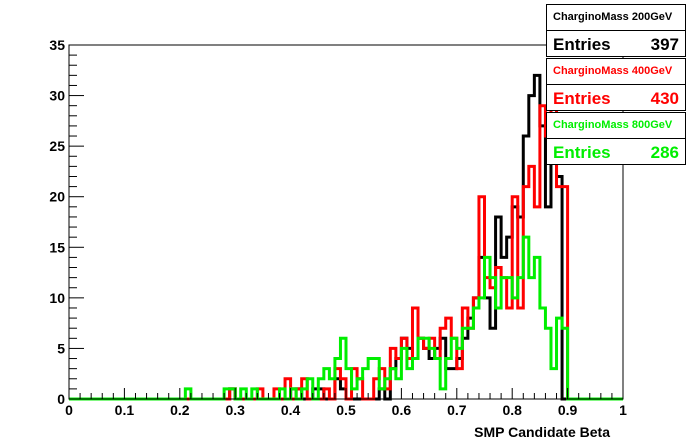 This screenshot has width=692, height=444. Describe the element at coordinates (61, 348) in the screenshot. I see `y-tick-label: 5` at that location.